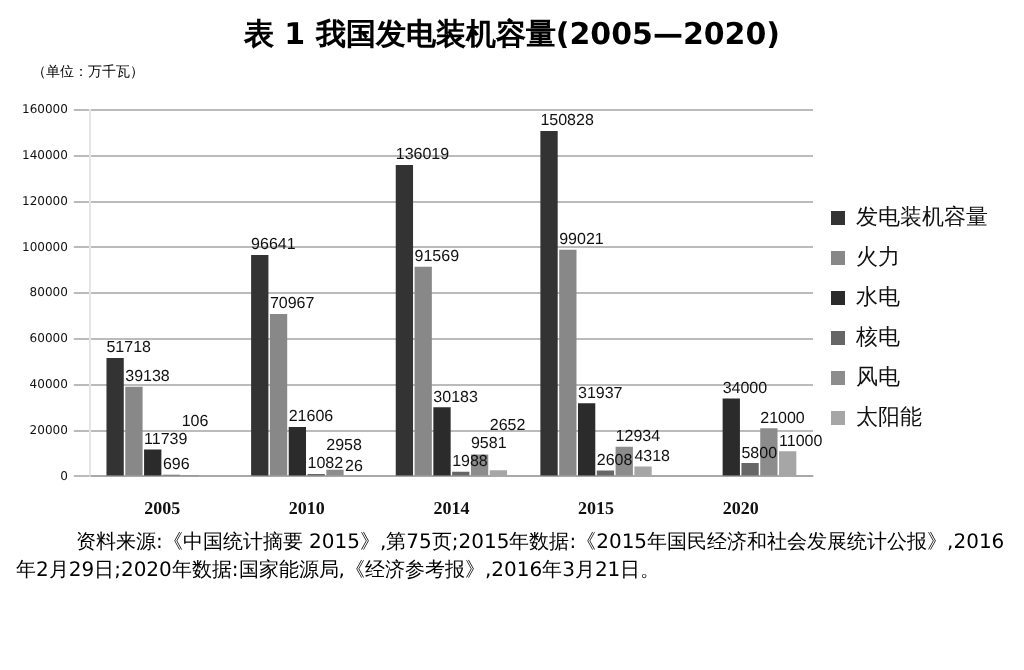 This screenshot has width=1024, height=670. What do you see at coordinates (889, 416) in the screenshot?
I see `legend-label: 太阳能` at bounding box center [889, 416].